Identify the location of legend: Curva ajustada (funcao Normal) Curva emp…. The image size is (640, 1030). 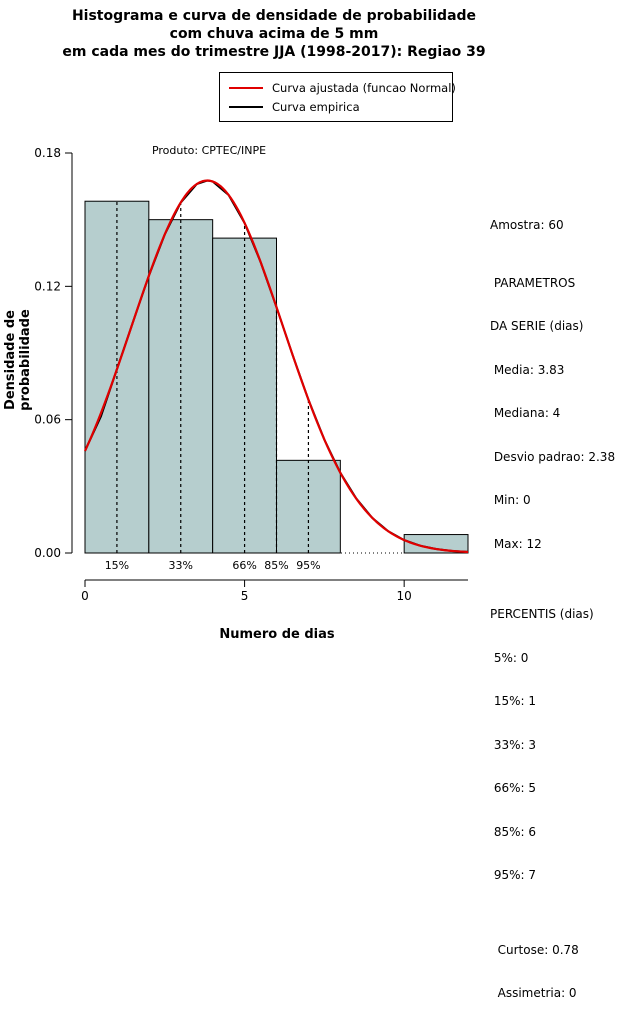
(337, 97).